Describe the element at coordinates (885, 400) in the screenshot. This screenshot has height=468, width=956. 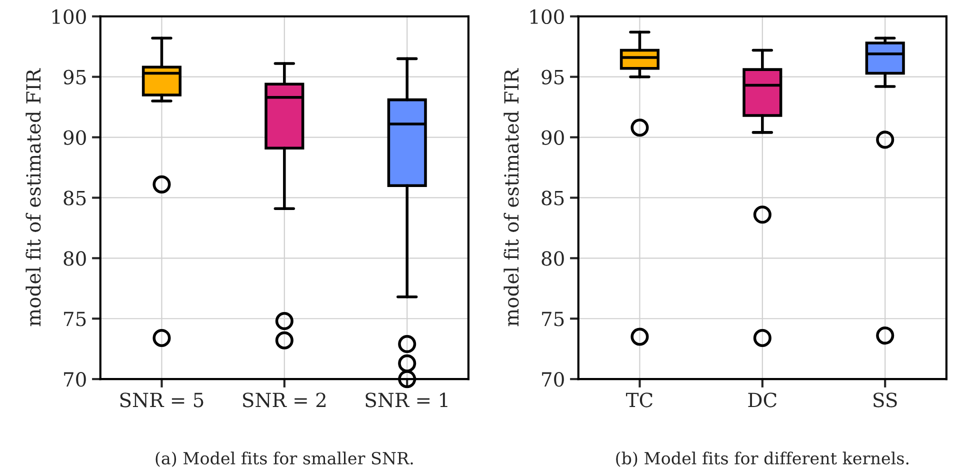
I see `x-tick-label: SS` at that location.